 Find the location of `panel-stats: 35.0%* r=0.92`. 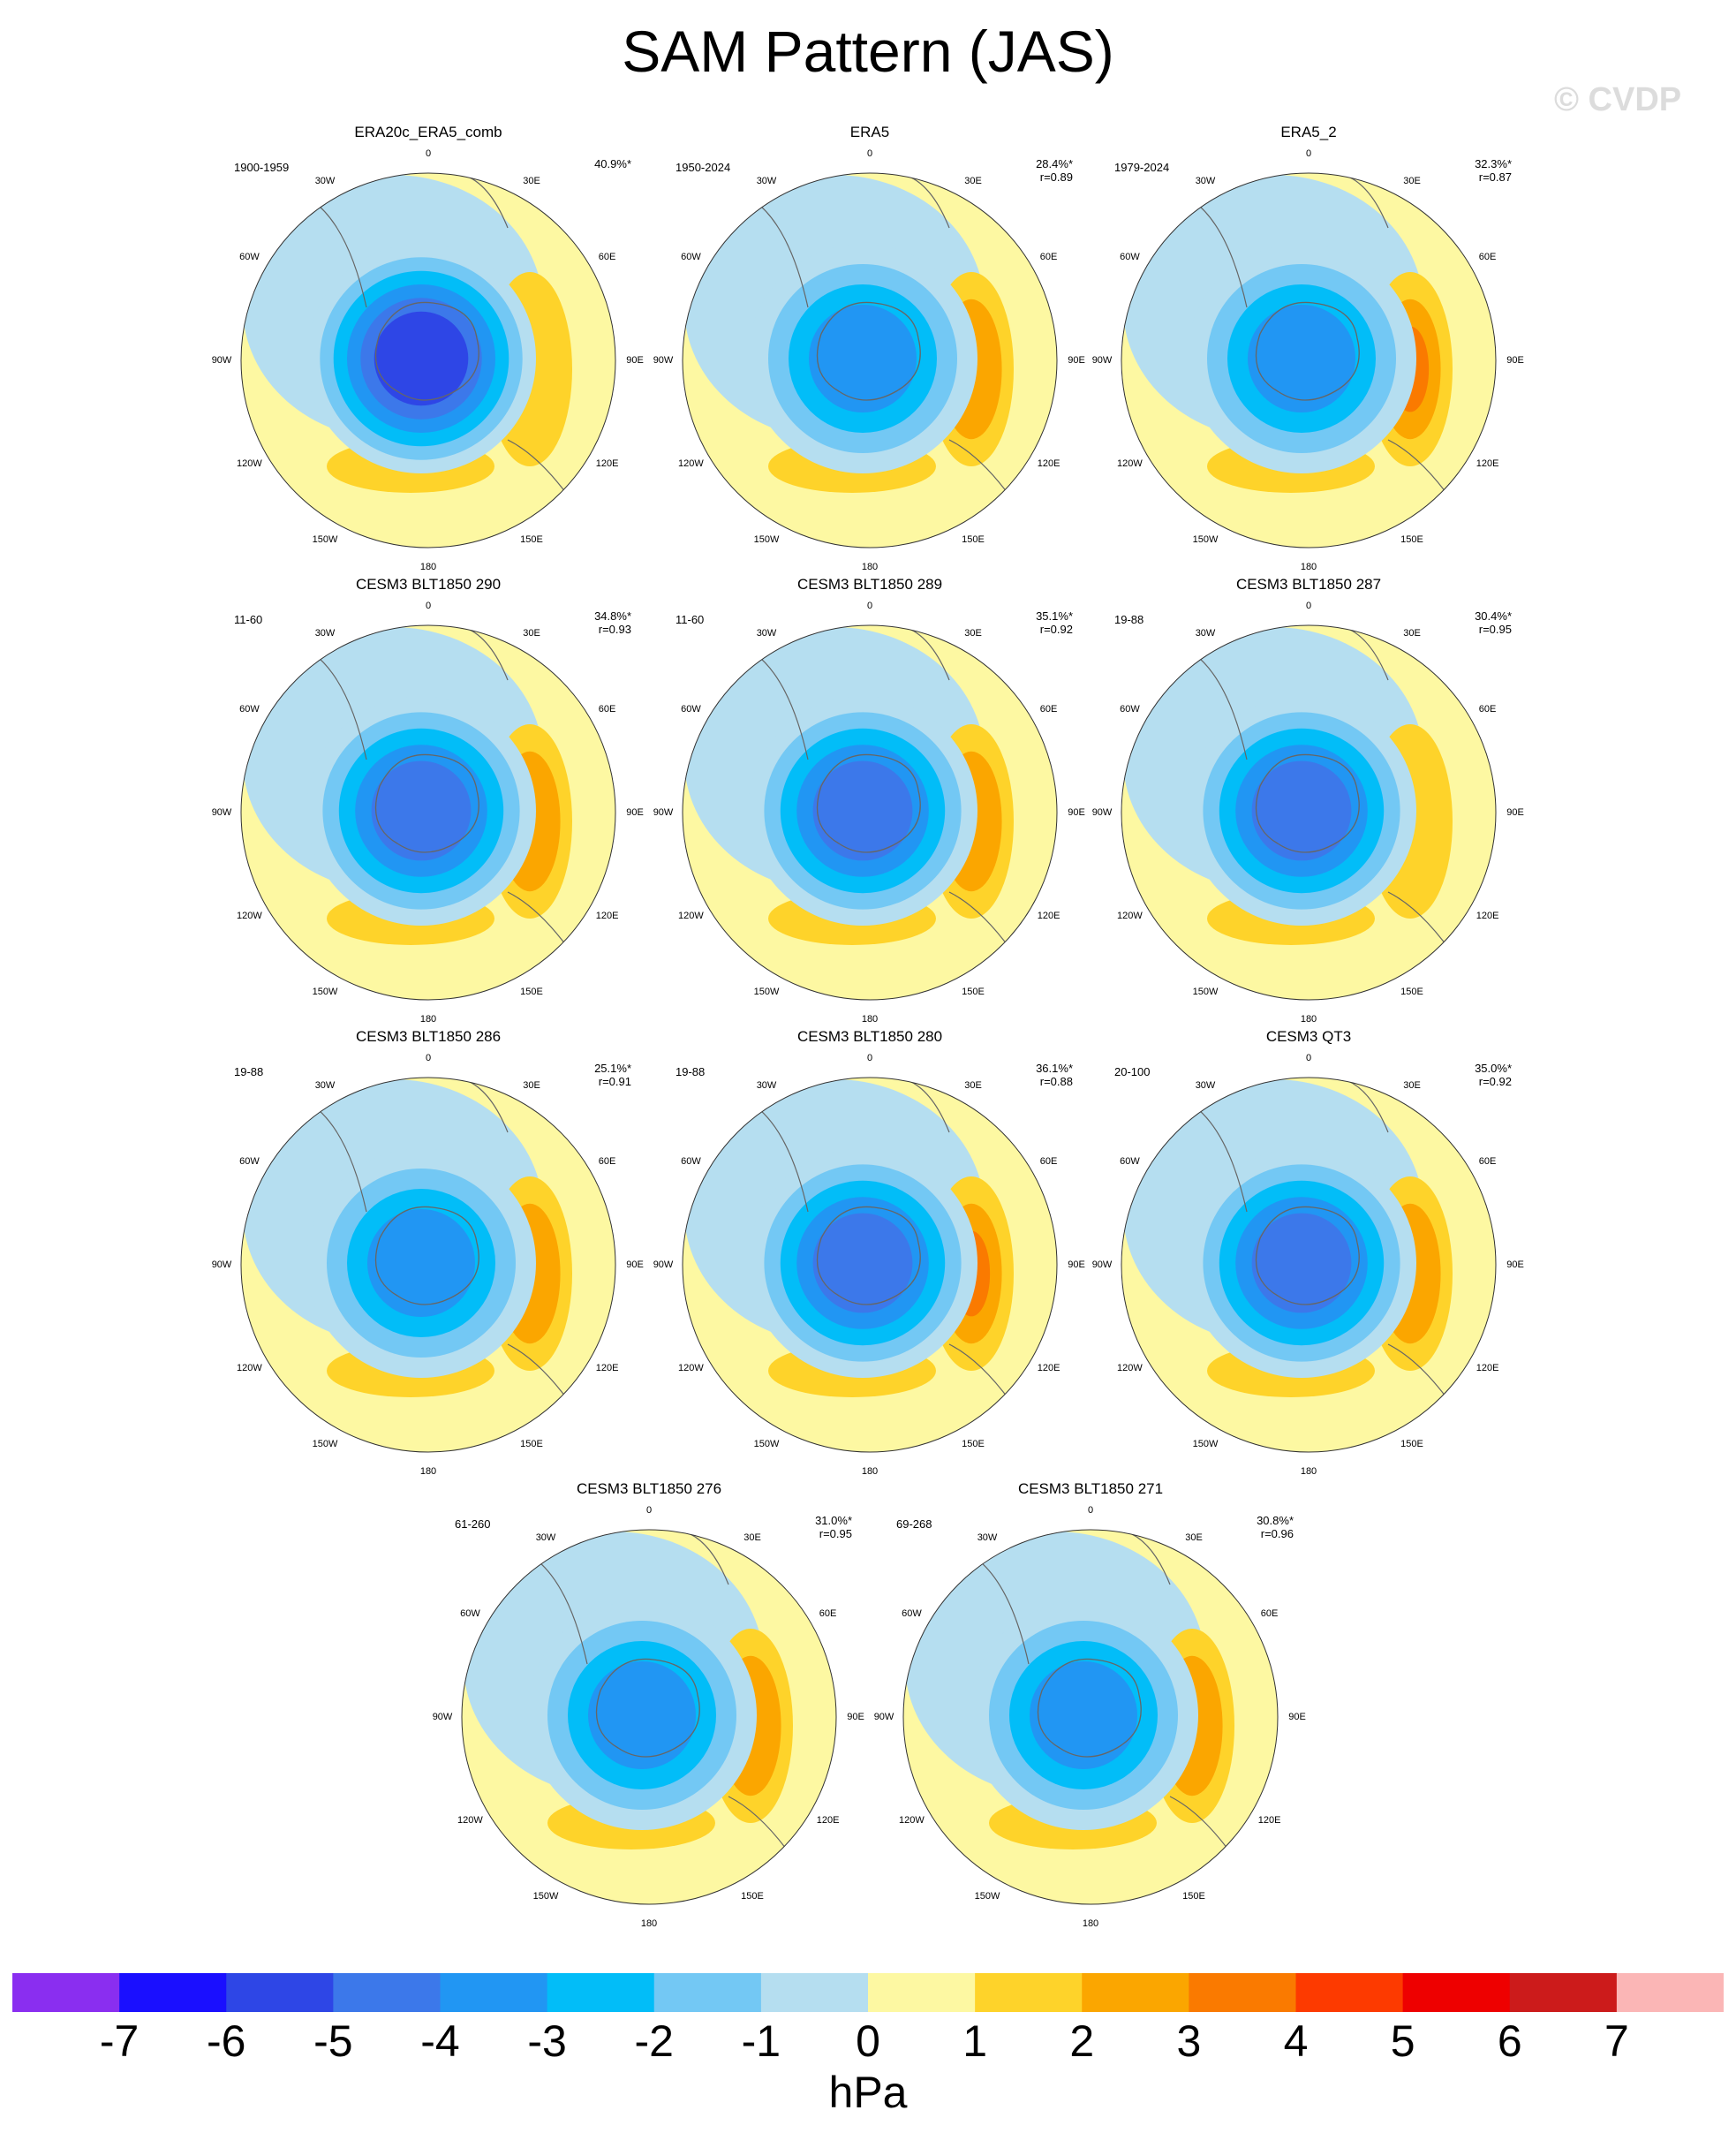

panel-stats: 35.0%* r=0.92 is located at coordinates (1494, 1075).